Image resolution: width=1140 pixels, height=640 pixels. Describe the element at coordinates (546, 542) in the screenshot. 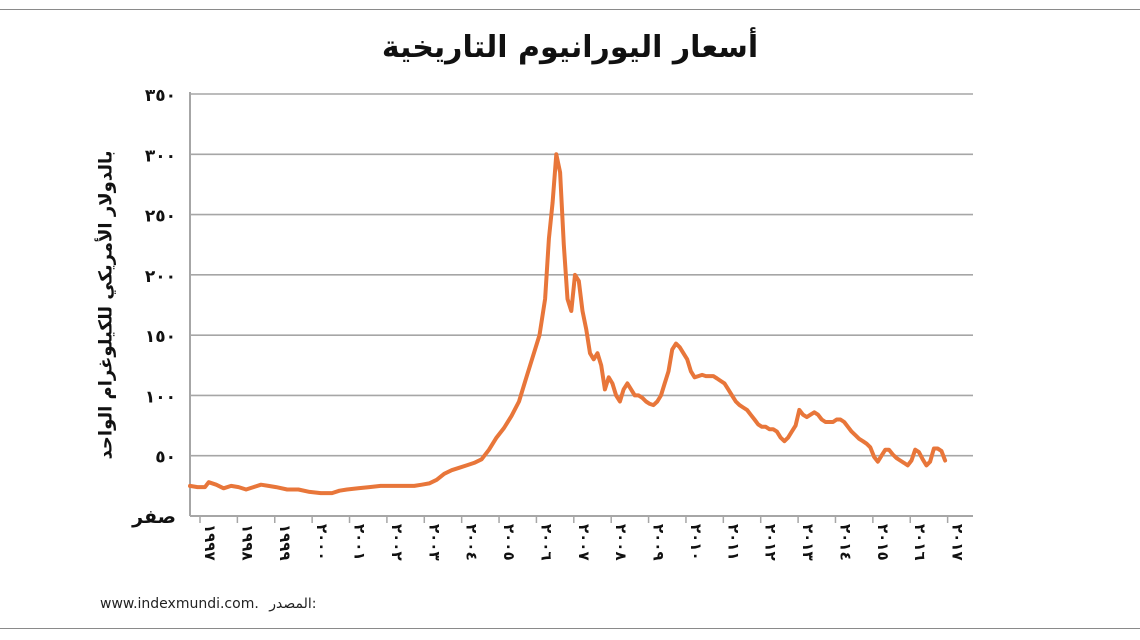

I see `x-tick-label: ٢٠٠٦` at that location.